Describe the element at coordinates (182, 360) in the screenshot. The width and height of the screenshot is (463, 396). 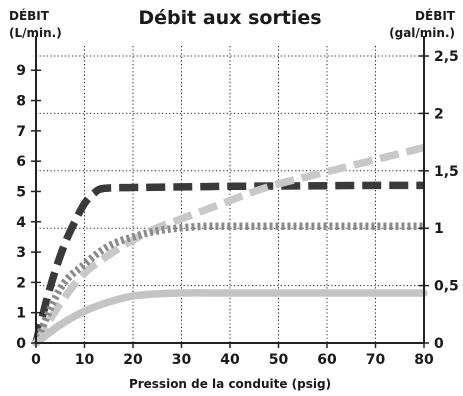
I see `x-tick-label: 30` at that location.